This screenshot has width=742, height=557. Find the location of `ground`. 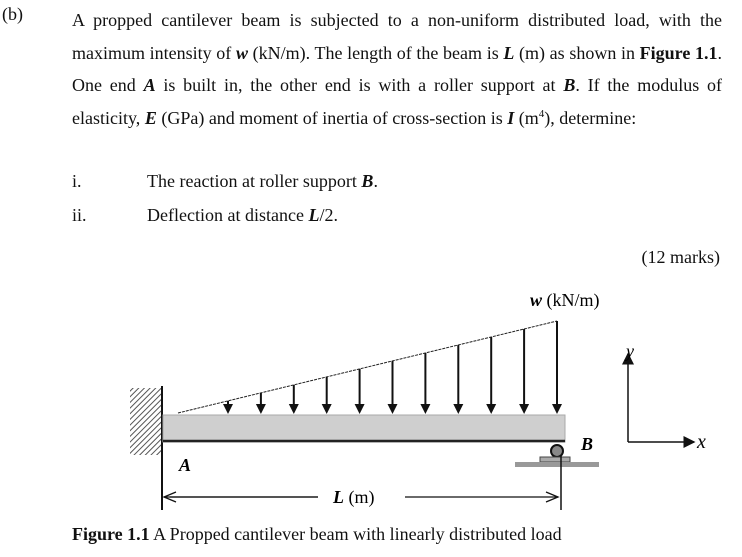

ground is located at coordinates (557, 464).